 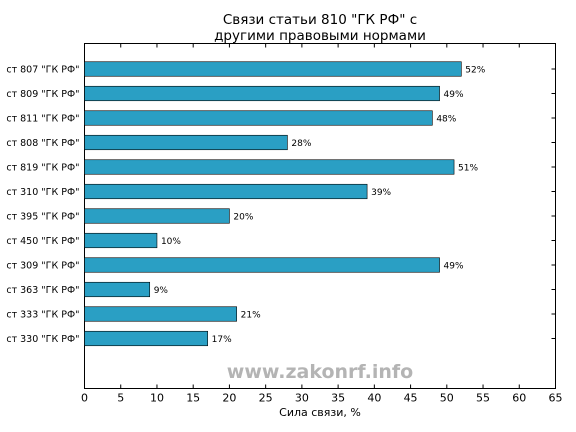 I want to click on bar-value-label: 20%, so click(x=243, y=218).